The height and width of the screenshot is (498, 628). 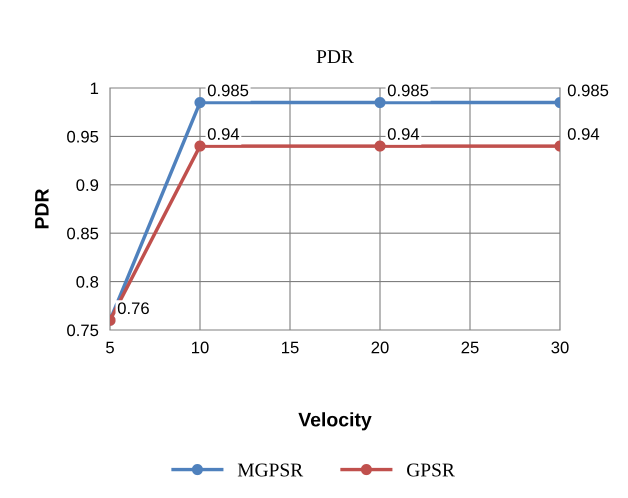 What do you see at coordinates (335, 57) in the screenshot?
I see `chart-title: PDR` at bounding box center [335, 57].